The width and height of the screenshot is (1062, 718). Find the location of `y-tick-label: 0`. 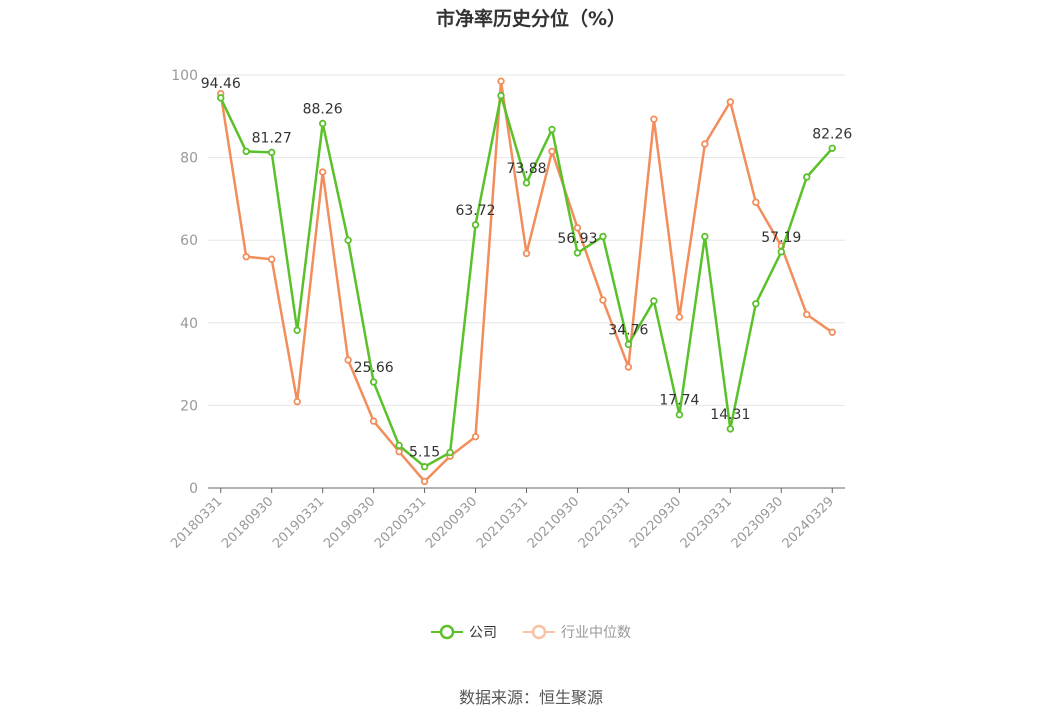

y-tick-label: 0 is located at coordinates (193, 489).